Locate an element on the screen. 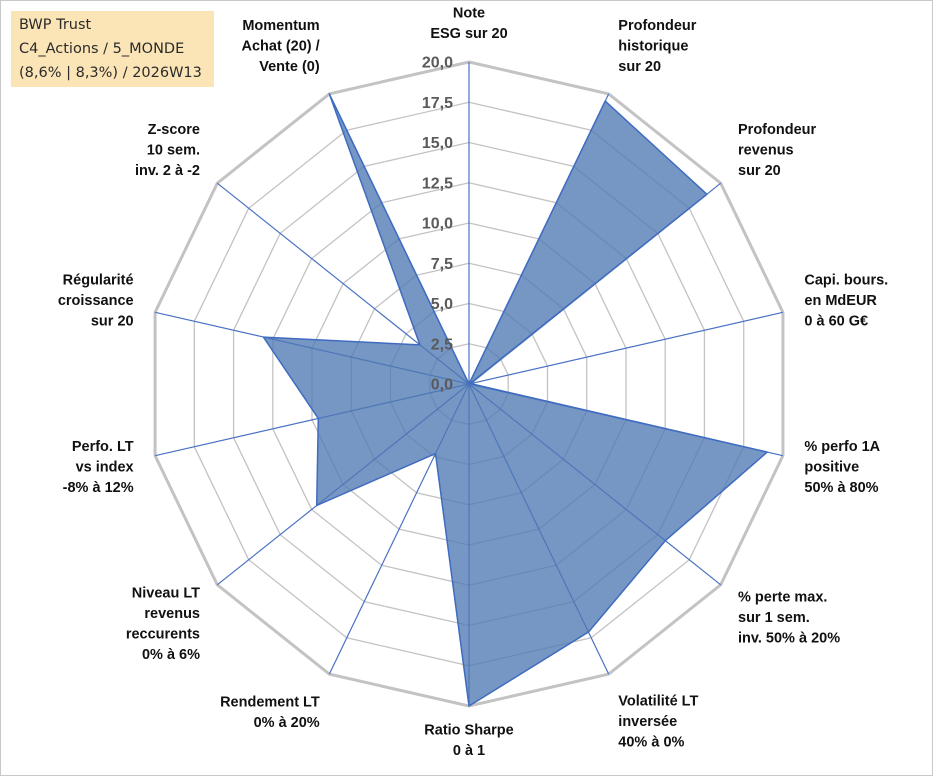 The height and width of the screenshot is (777, 933). axis-label: Volatilité LT inversée 40% à 0% is located at coordinates (658, 721).